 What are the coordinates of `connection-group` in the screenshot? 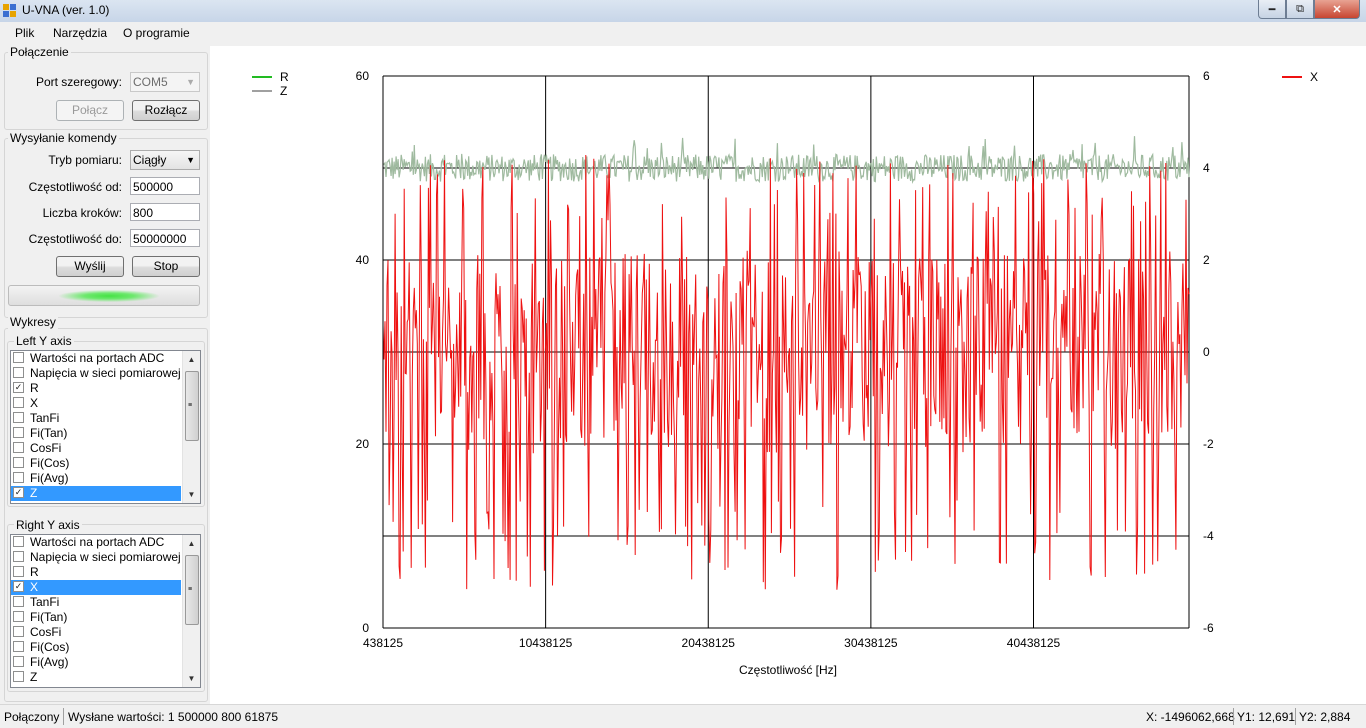 It's located at (106, 91).